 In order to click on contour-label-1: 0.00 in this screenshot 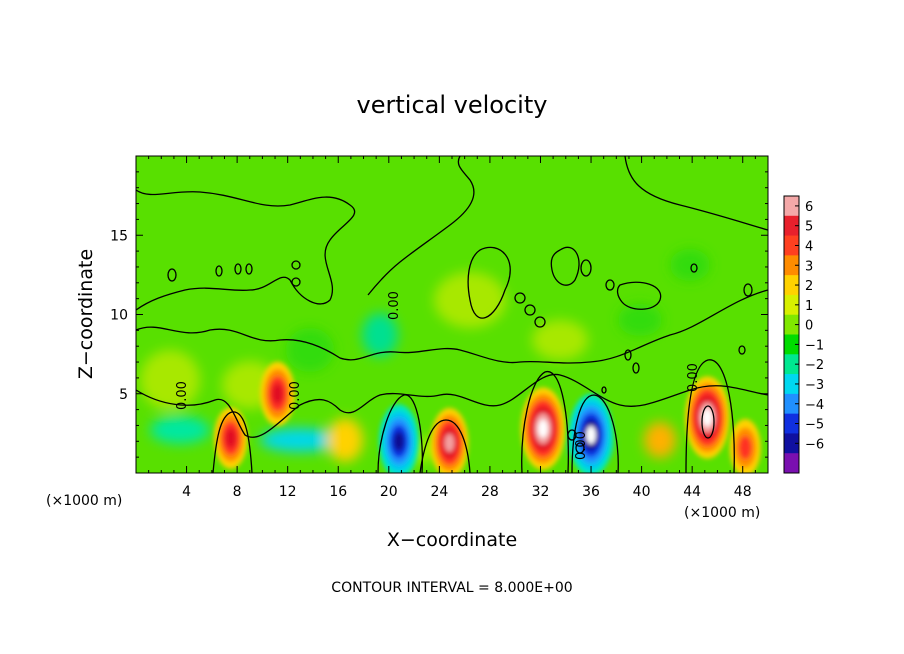, I will do `click(182, 395)`.